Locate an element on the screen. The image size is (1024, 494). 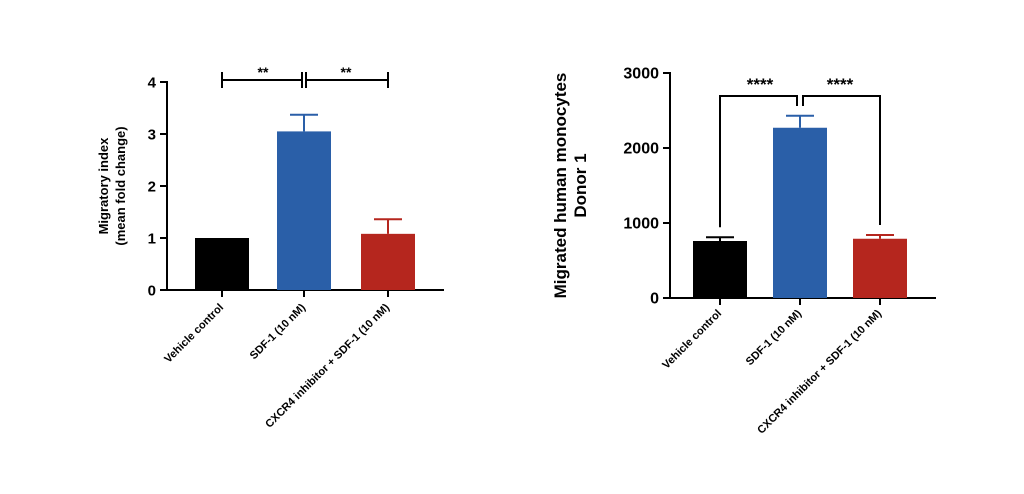
y-axis-label: Donor 1 is located at coordinates (580, 185).